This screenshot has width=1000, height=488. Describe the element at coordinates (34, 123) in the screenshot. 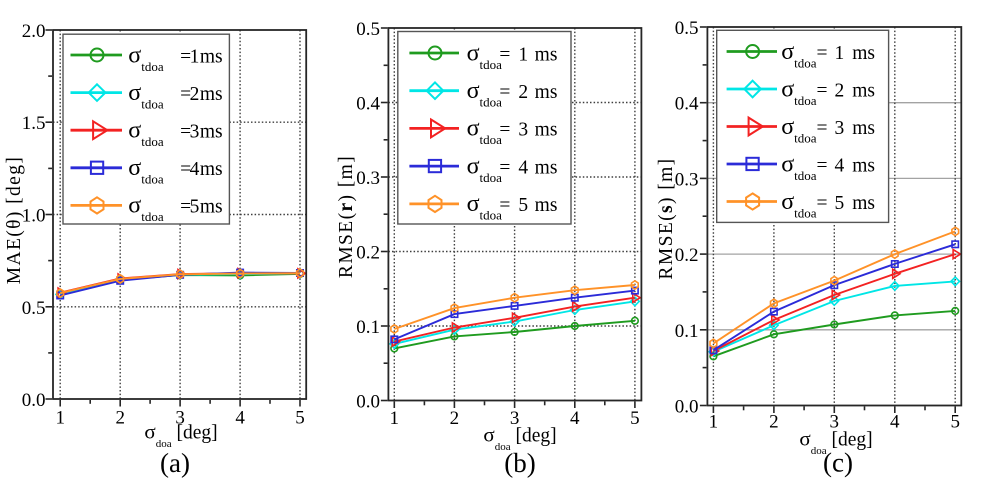

I see `svg-text: 1.5` at that location.